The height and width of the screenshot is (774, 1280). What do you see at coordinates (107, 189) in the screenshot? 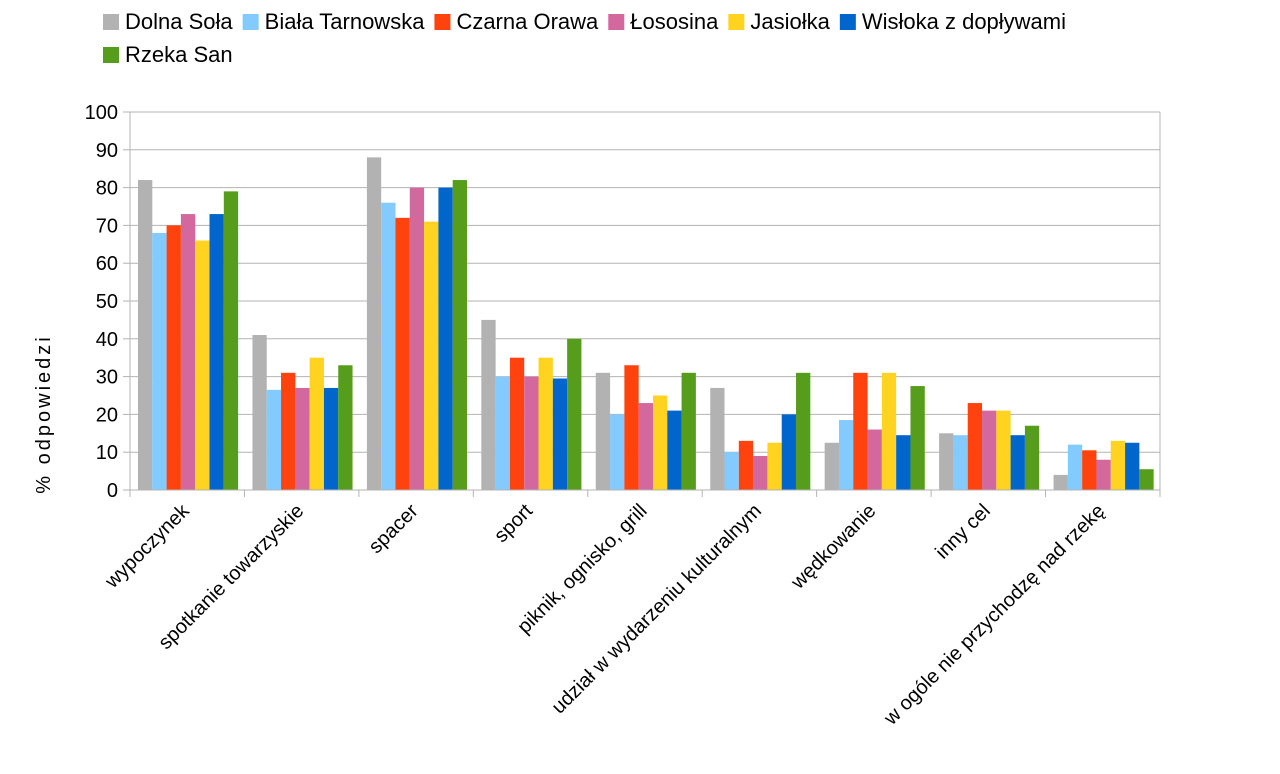
I see `y-tick-label: 80` at bounding box center [107, 189].